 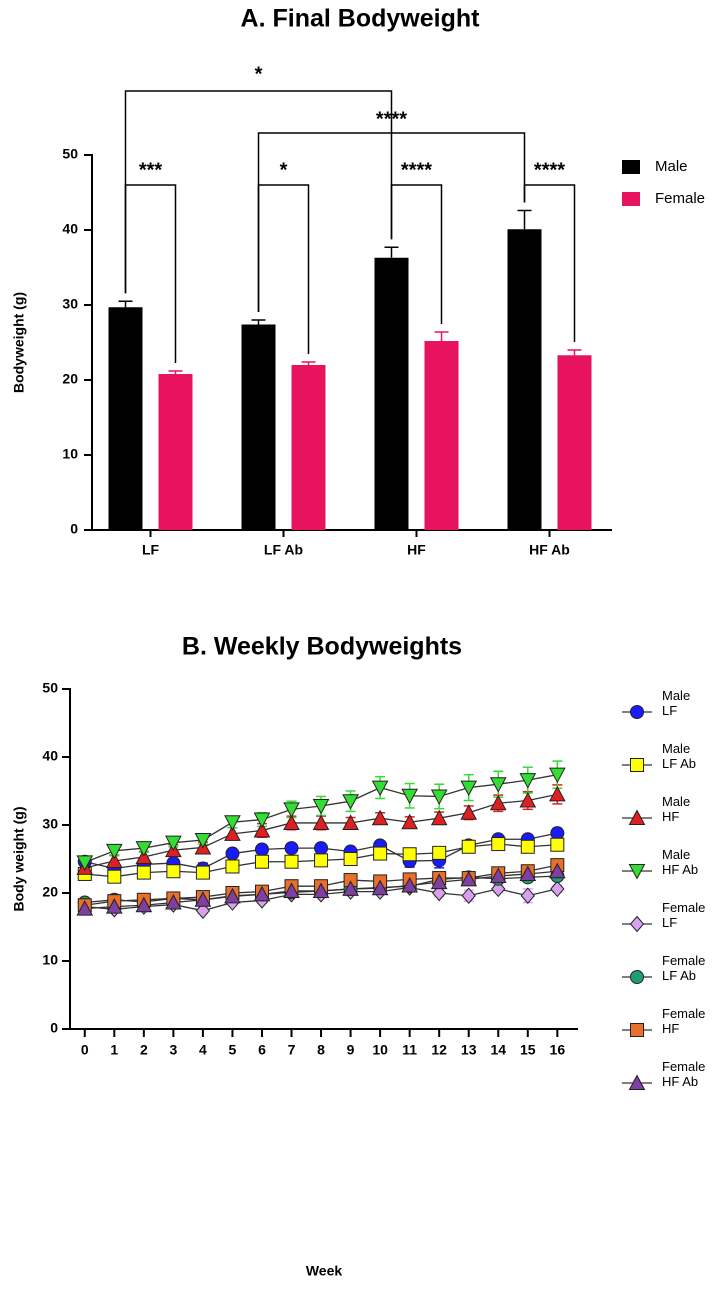 What do you see at coordinates (498, 1050) in the screenshot?
I see `x-tick-label: 14` at bounding box center [498, 1050].